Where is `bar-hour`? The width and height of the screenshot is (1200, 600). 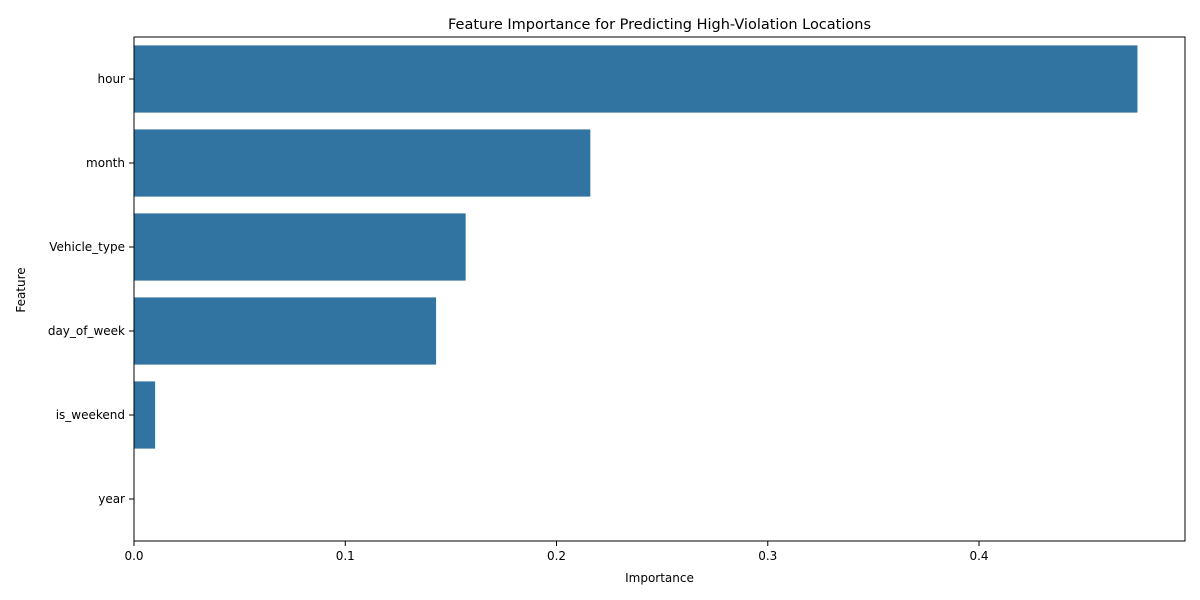
bar-hour is located at coordinates (636, 79).